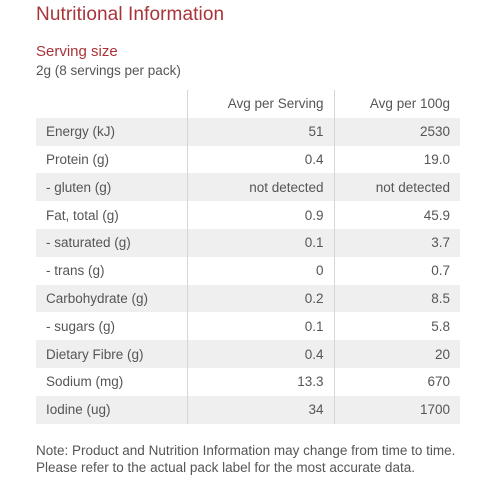 This screenshot has width=500, height=500. Describe the element at coordinates (111, 242) in the screenshot. I see `nutrient-name: - saturated (g)` at that location.